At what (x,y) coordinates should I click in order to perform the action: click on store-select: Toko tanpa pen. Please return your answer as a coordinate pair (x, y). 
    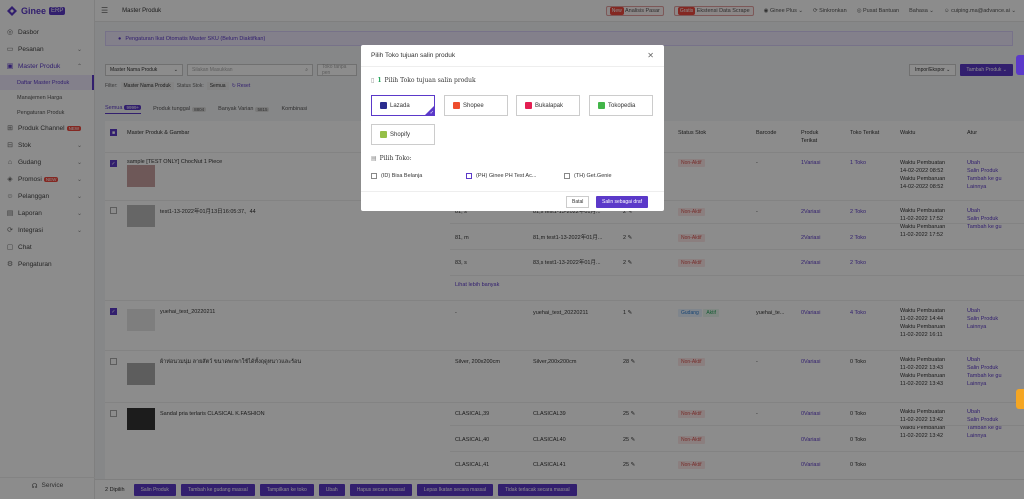
    Looking at the image, I should click on (337, 70).